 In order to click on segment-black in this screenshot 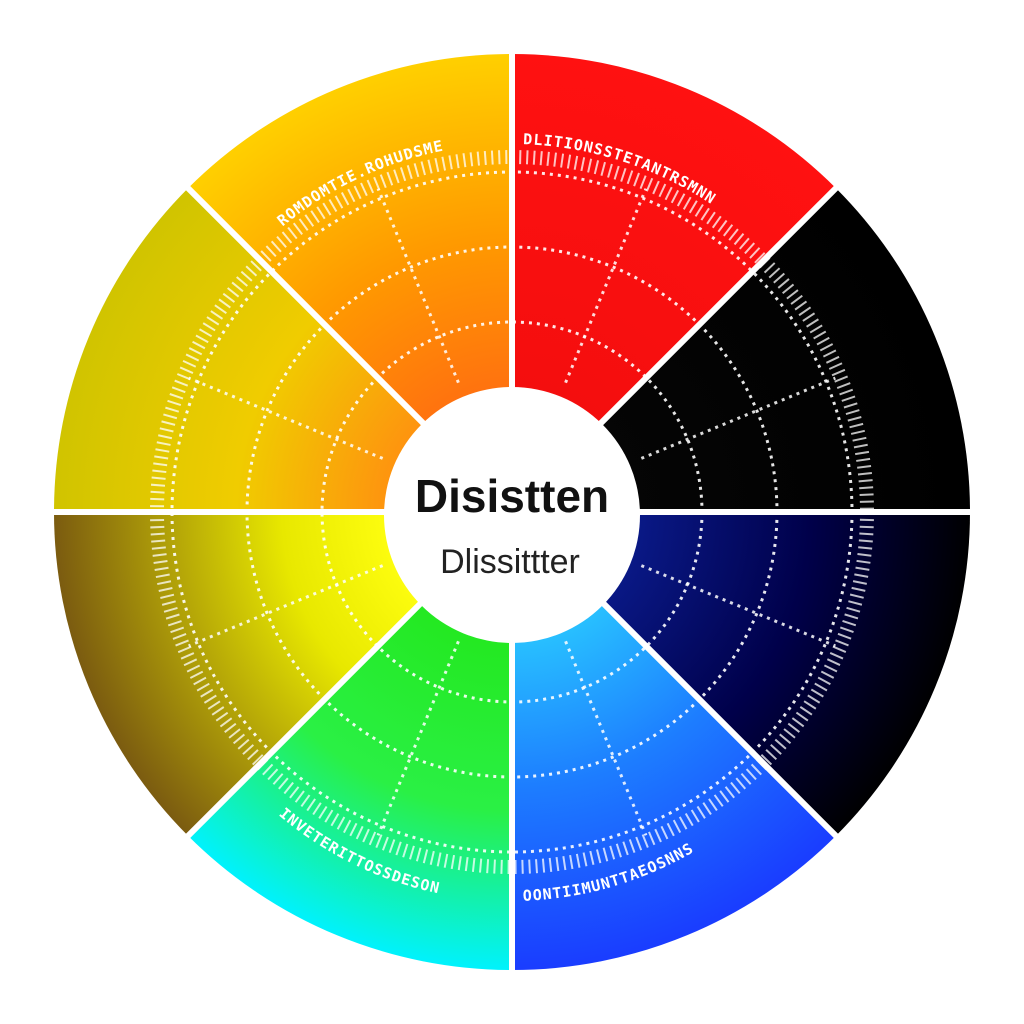, I will do `click(741, 350)`.